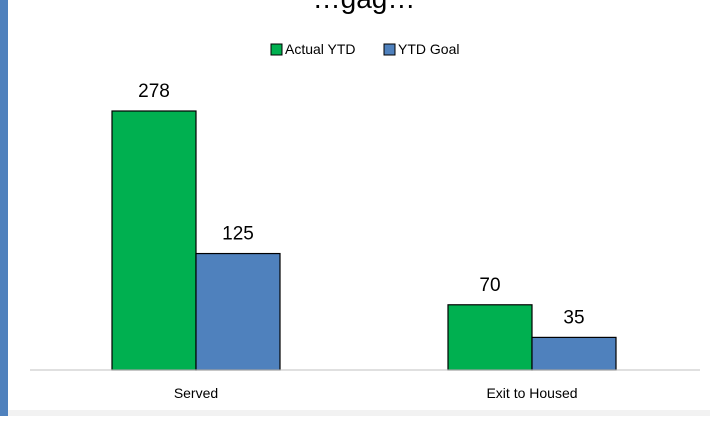  What do you see at coordinates (238, 311) in the screenshot?
I see `bar-served-ytd-goal` at bounding box center [238, 311].